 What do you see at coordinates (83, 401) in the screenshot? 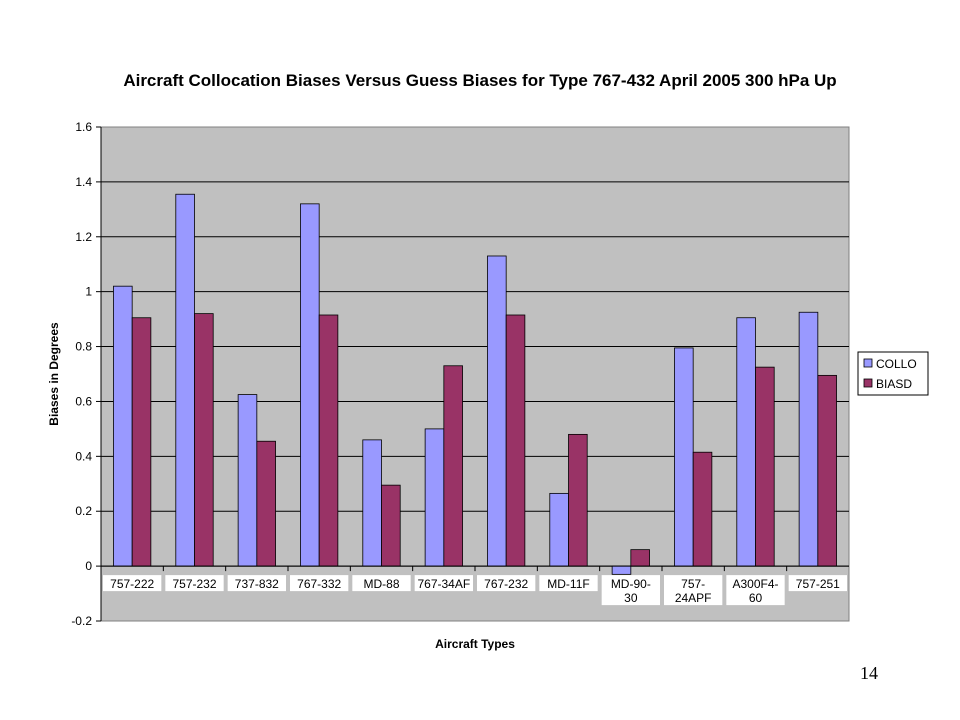
I see `y-tick-label: 0.6` at bounding box center [83, 401].